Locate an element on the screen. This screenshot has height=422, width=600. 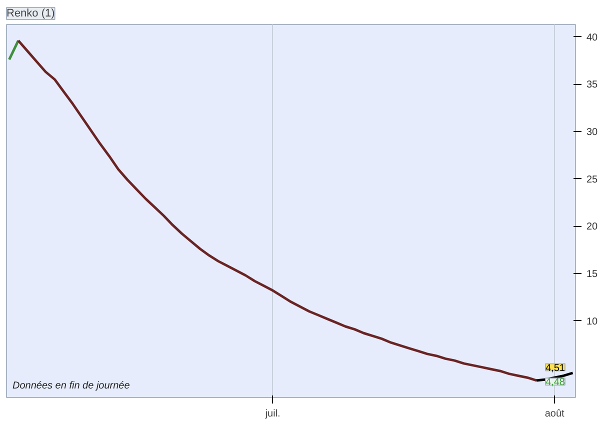
x-tick-label: juil. is located at coordinates (272, 414).